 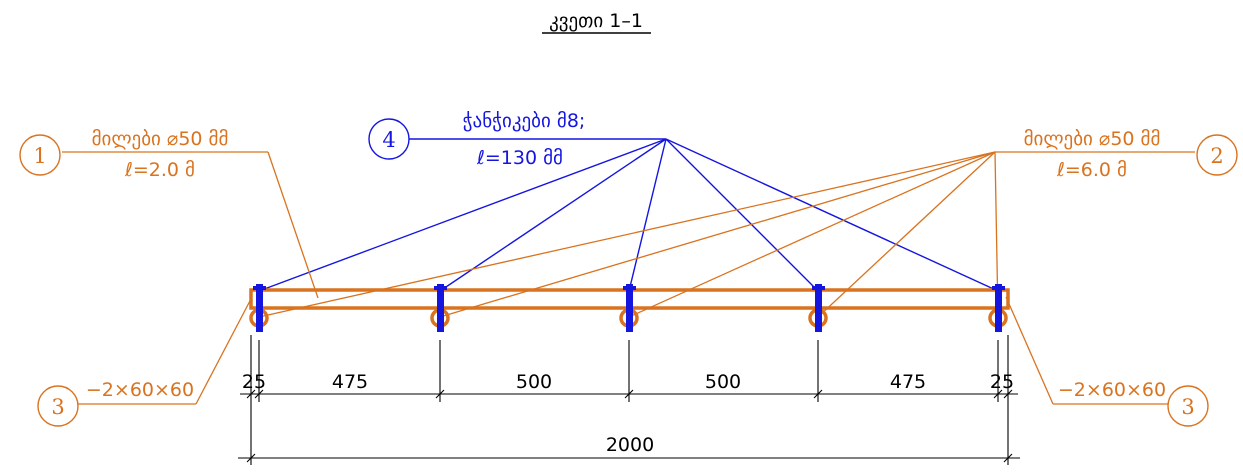 I want to click on dim-475-right: 475, so click(x=908, y=382).